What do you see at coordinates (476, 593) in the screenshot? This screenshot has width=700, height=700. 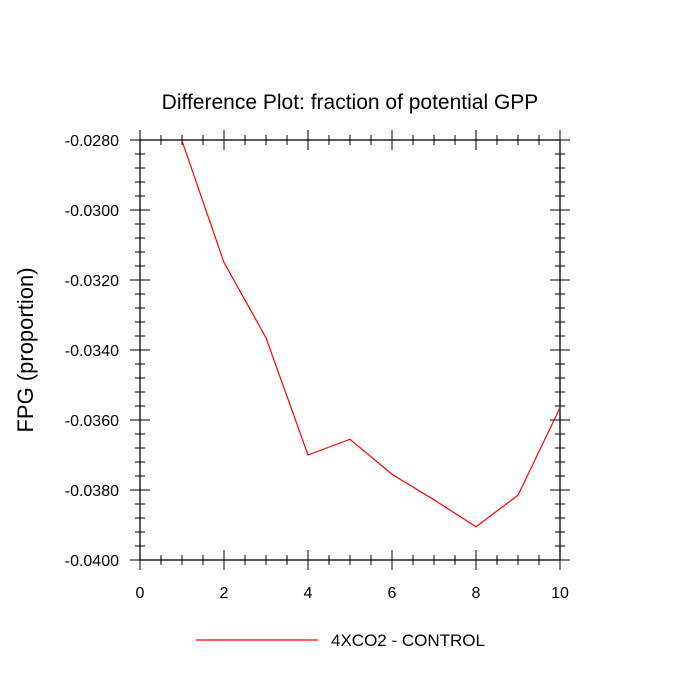 I see `x-tick-label: 8` at bounding box center [476, 593].